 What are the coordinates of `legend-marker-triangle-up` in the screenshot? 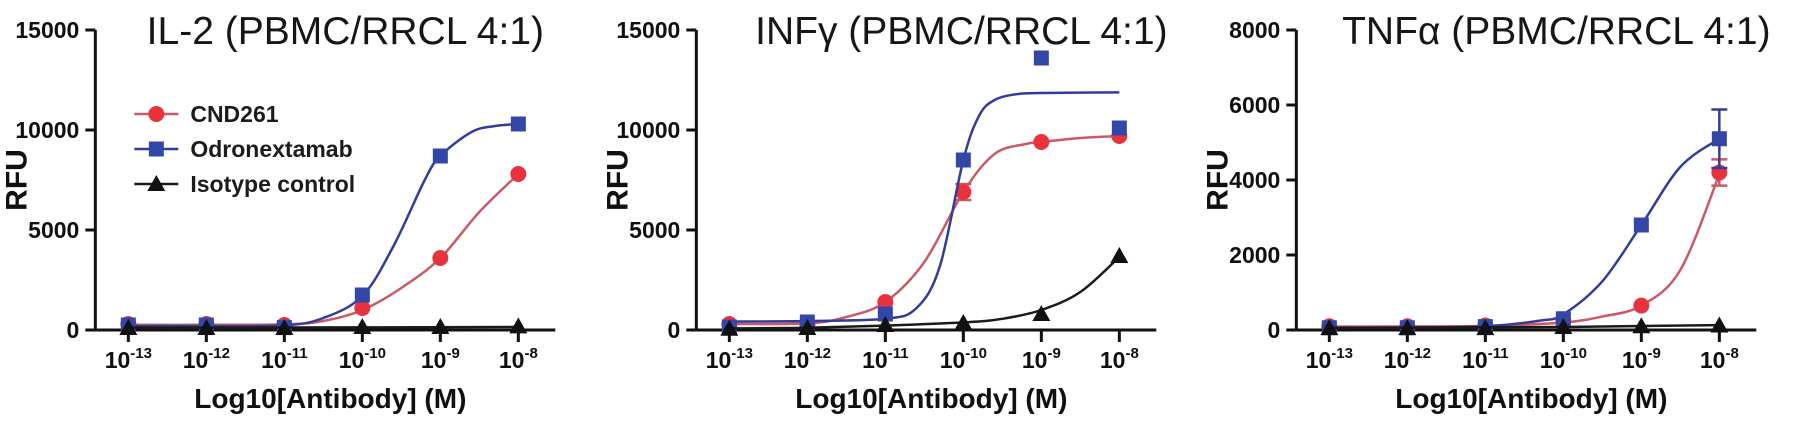 It's located at (156, 183).